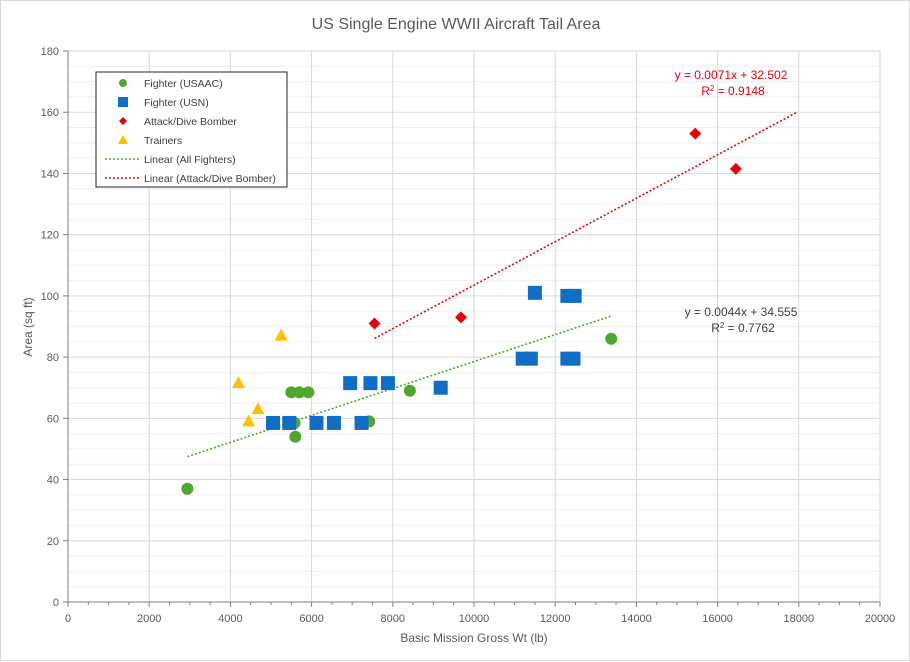  I want to click on y-tick-label: 0, so click(56, 603).